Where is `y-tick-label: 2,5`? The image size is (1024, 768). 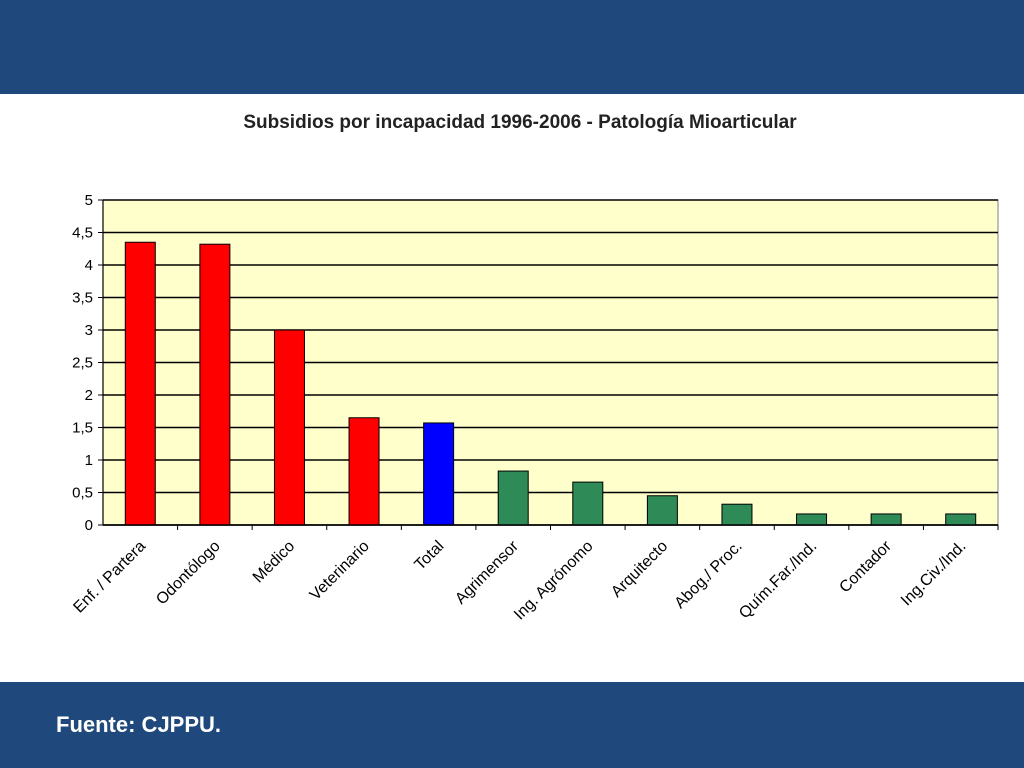
y-tick-label: 2,5 is located at coordinates (82, 363).